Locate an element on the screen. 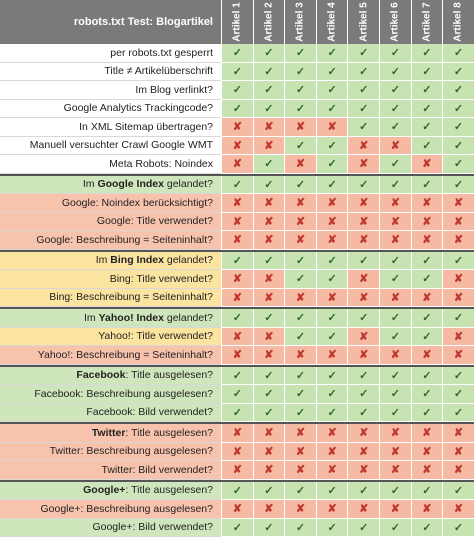 The image size is (474, 537). table-row: Im Google Index gelandet?✓✓✓✓✓✓✓✓ is located at coordinates (237, 185).